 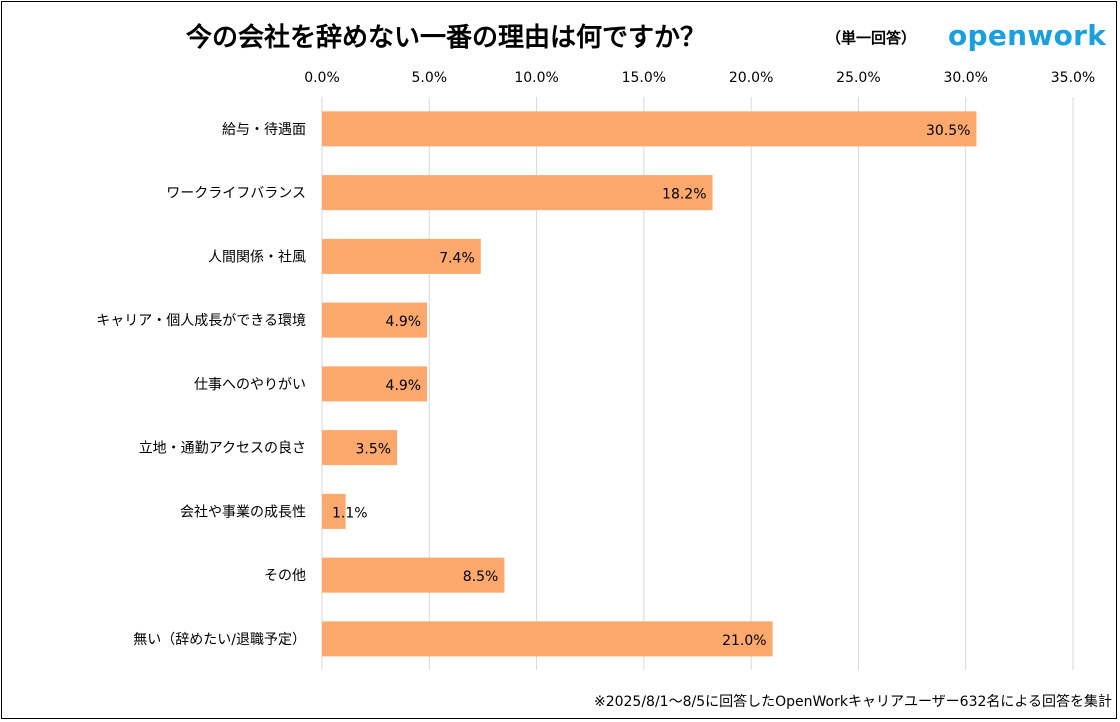 What do you see at coordinates (219, 640) in the screenshot?
I see `category-label: 無い（辞めたい/退職予定）` at bounding box center [219, 640].